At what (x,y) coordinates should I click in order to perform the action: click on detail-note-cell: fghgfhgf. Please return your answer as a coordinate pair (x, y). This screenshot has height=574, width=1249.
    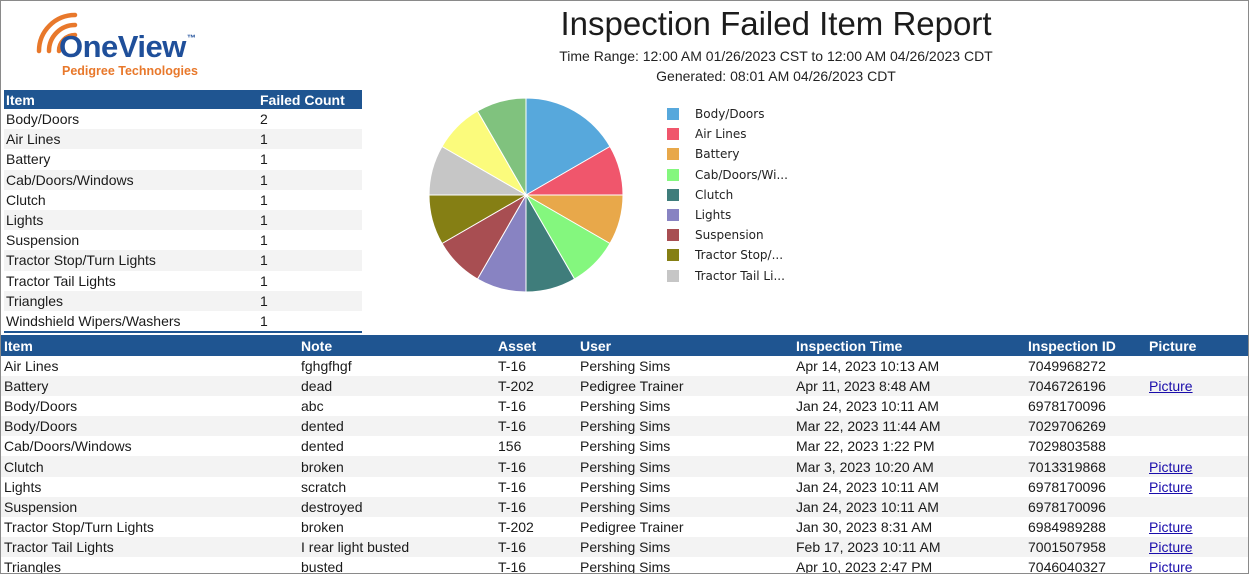
    Looking at the image, I should click on (326, 366).